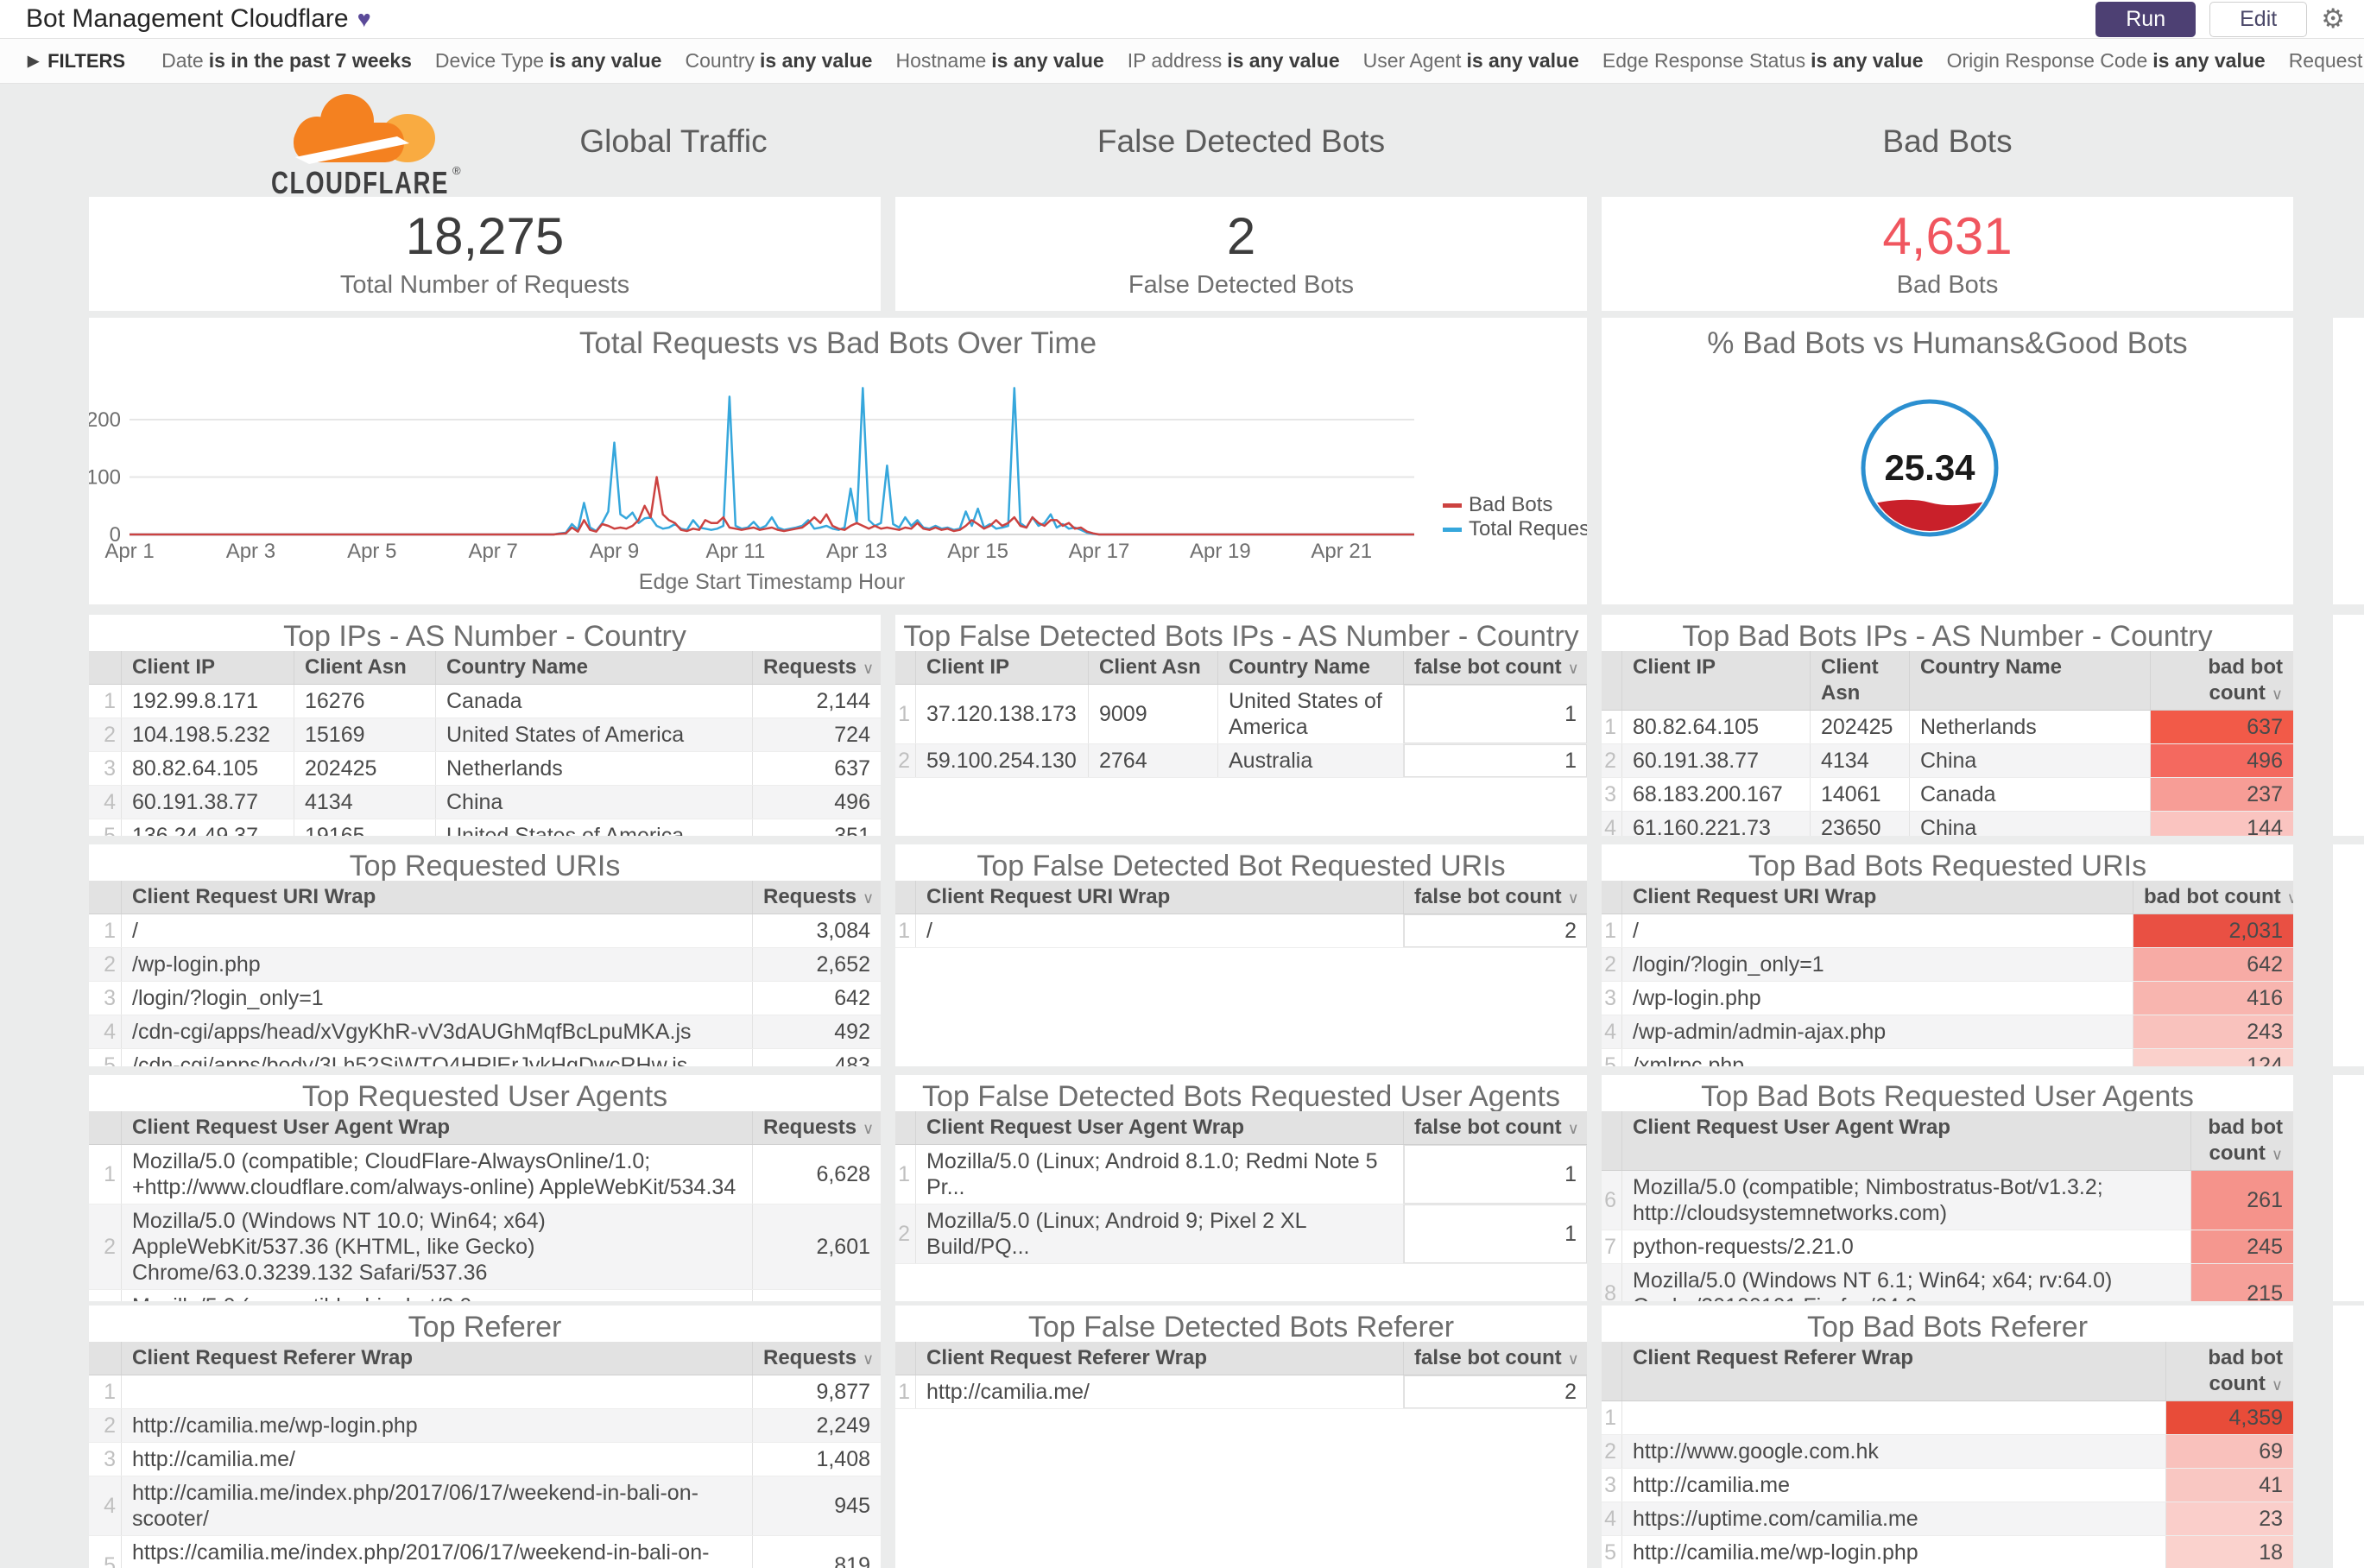 This screenshot has height=1568, width=2364. What do you see at coordinates (1763, 61) in the screenshot?
I see `filter-item: Edge Response Status is any value` at bounding box center [1763, 61].